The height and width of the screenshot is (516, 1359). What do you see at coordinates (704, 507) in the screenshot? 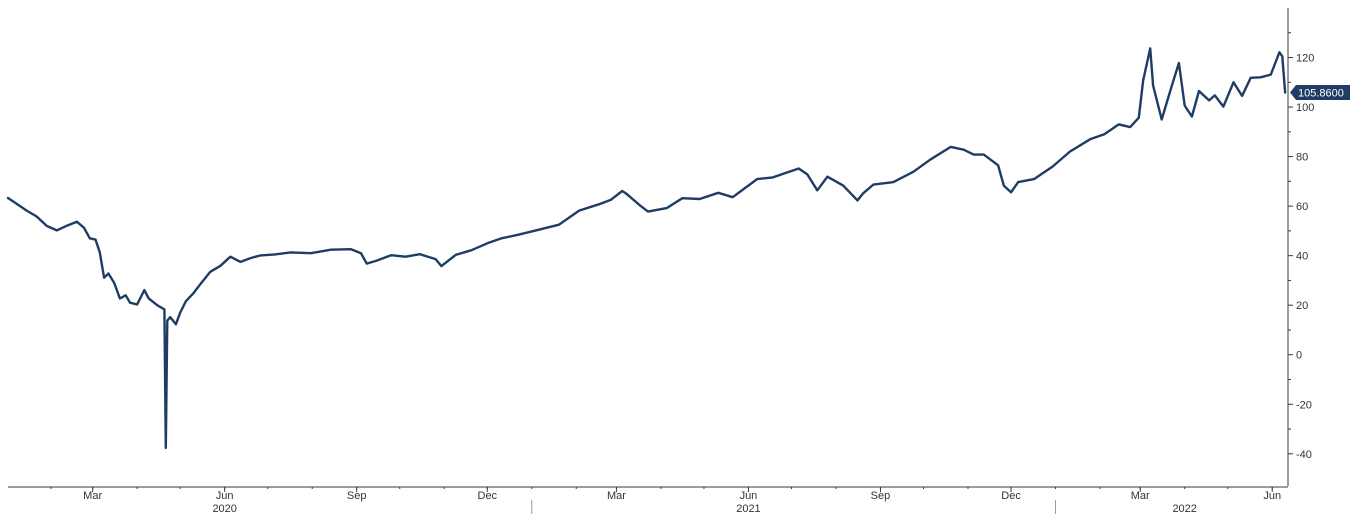
I see `year-axis: 2020 2021 2022` at bounding box center [704, 507].